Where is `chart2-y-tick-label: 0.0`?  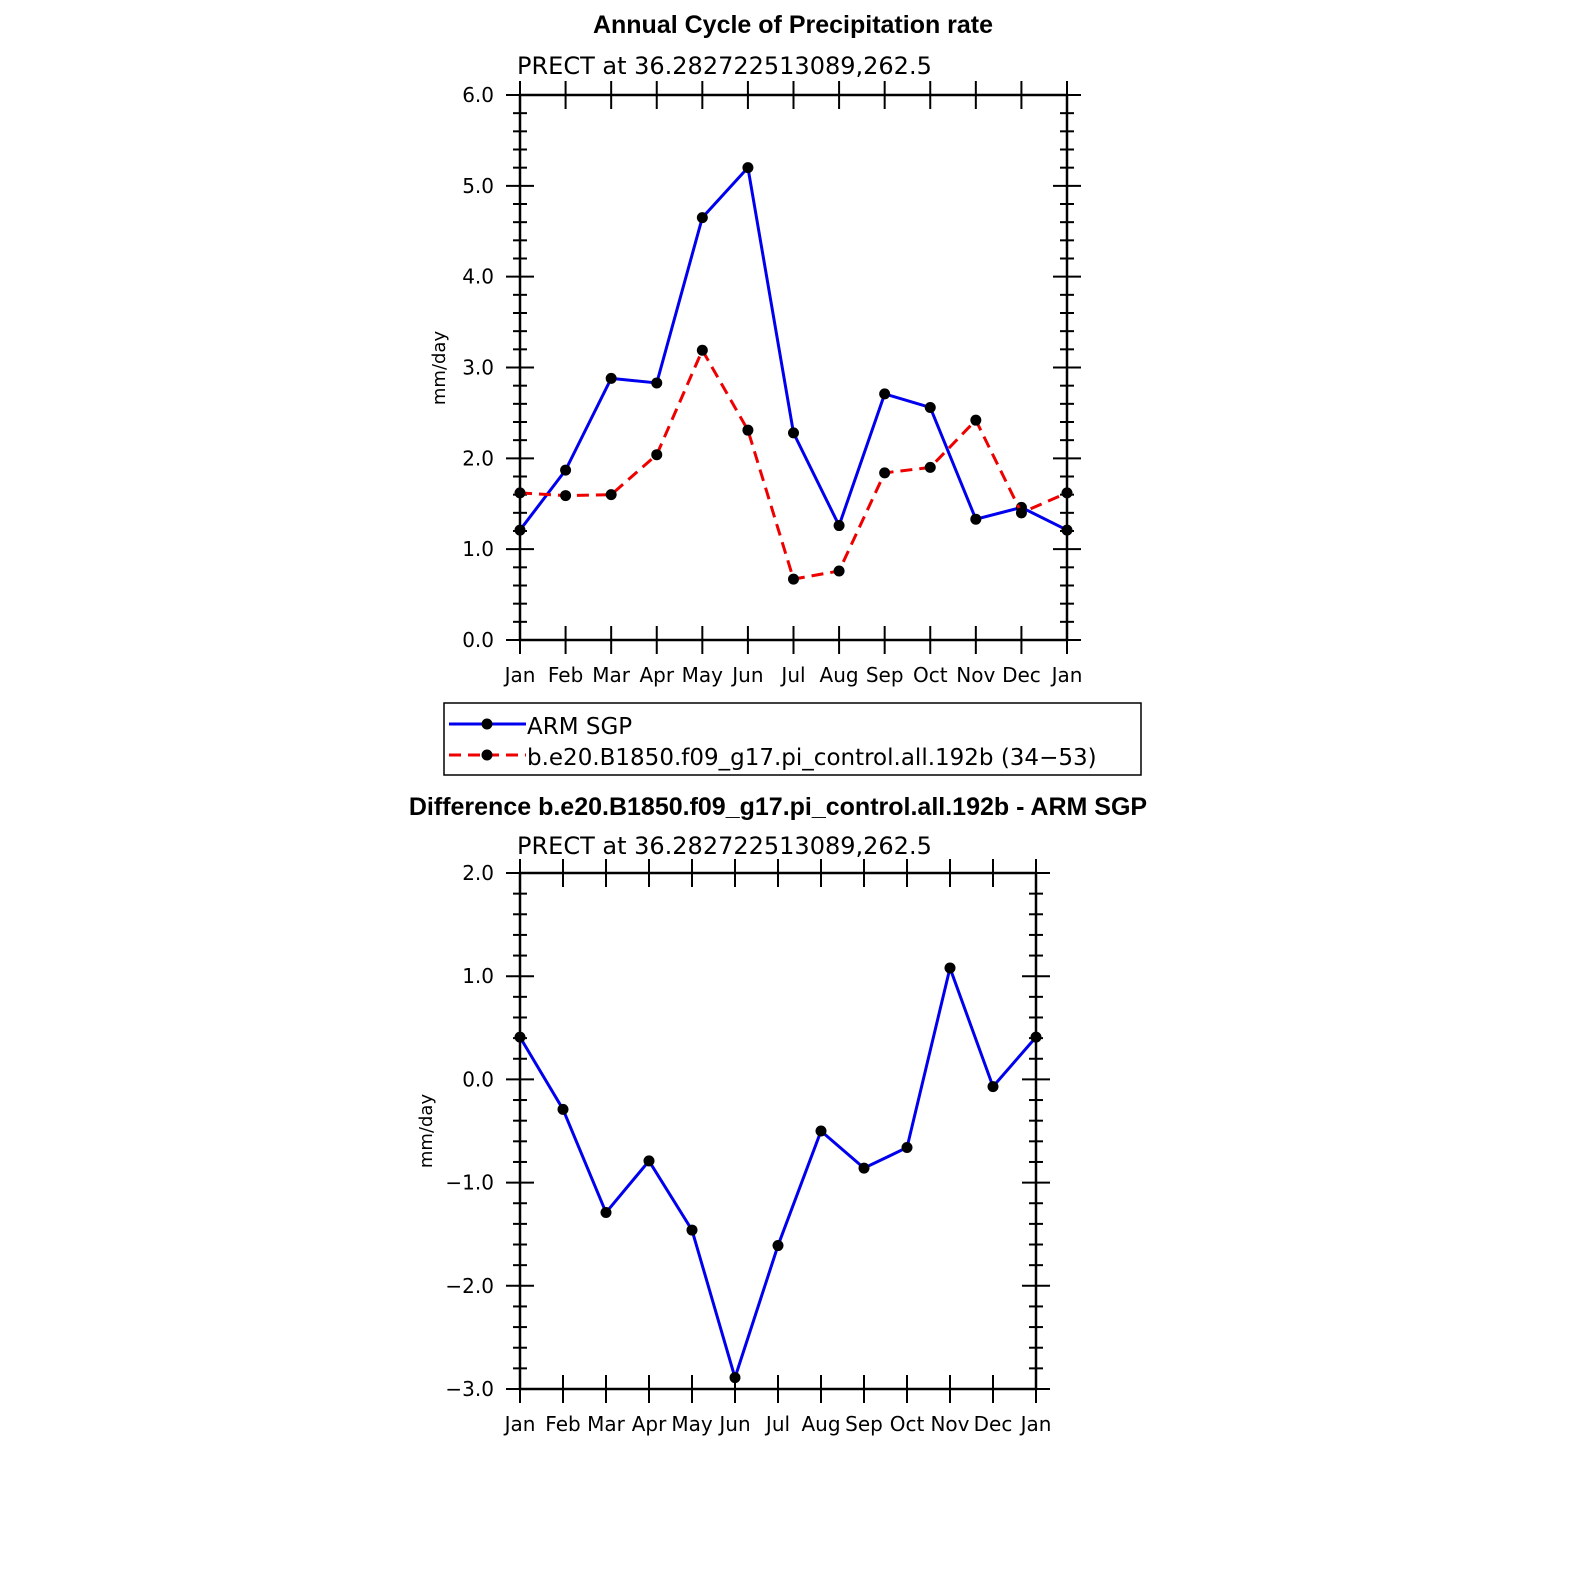 chart2-y-tick-label: 0.0 is located at coordinates (478, 1079).